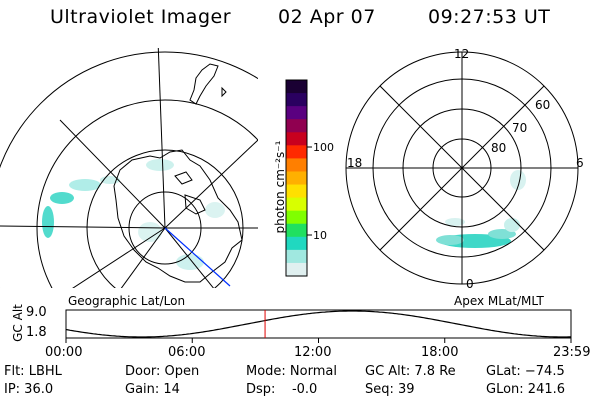 The height and width of the screenshot is (400, 600). Describe the element at coordinates (481, 209) in the screenshot. I see `aurora-emission-mag` at that location.